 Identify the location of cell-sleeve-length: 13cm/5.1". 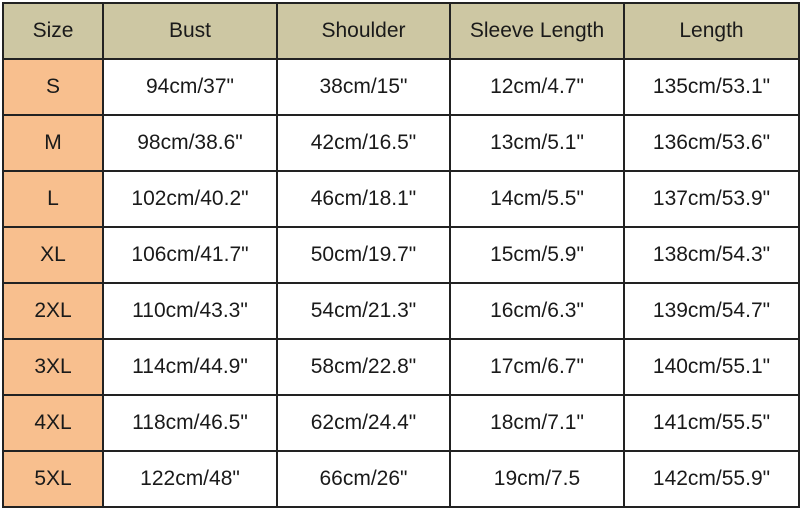
(537, 143).